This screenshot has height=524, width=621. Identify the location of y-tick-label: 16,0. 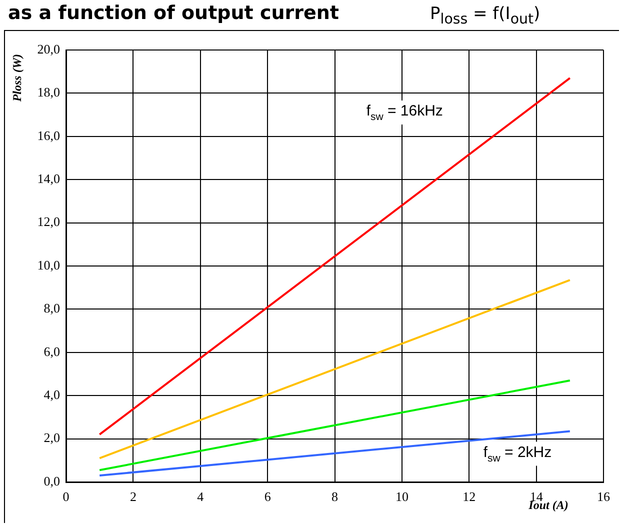
(48, 135).